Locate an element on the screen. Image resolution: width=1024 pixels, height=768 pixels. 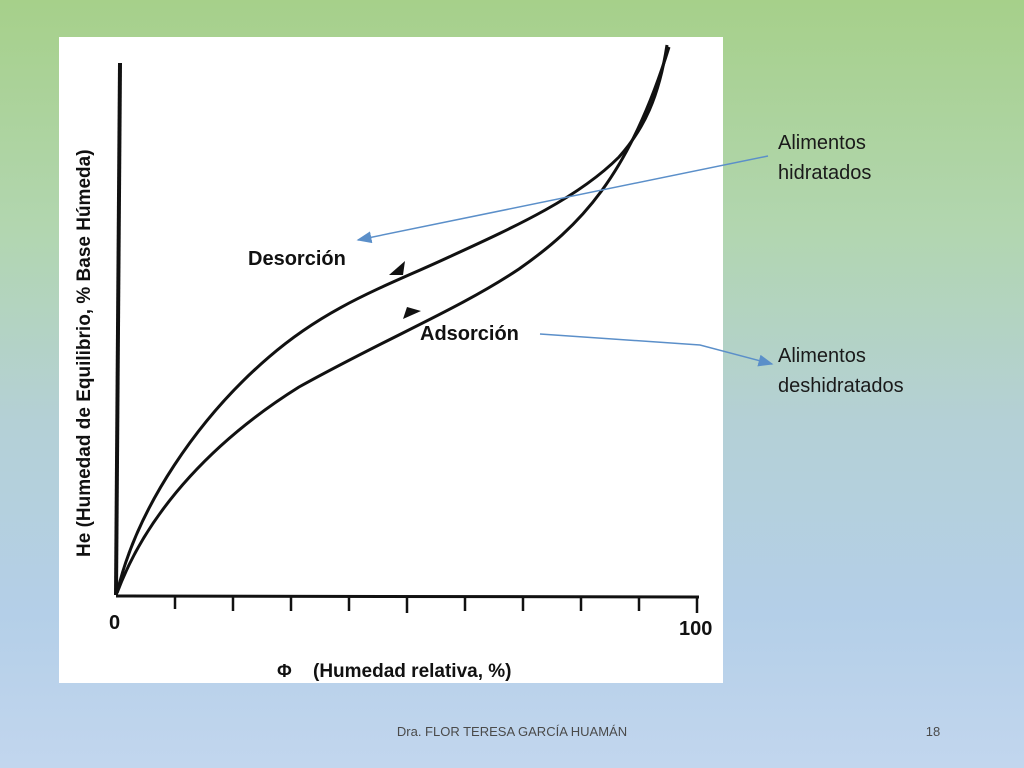
callout-dehydrated-line1: Alimentos is located at coordinates (822, 356).